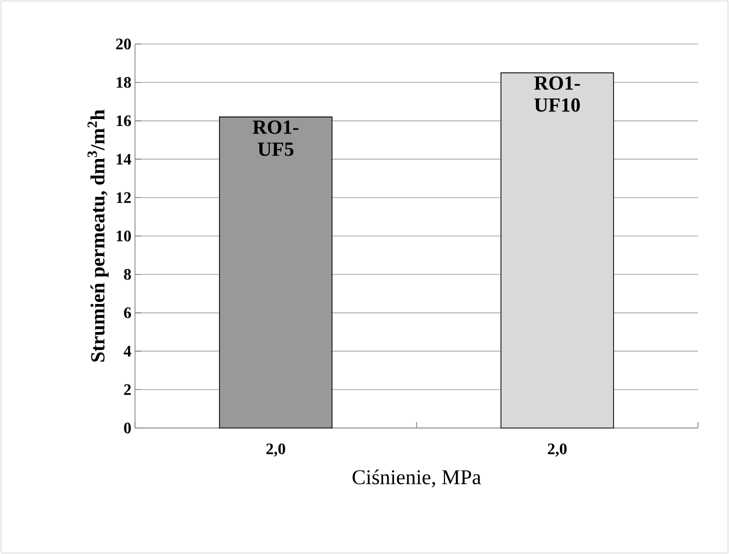 The width and height of the screenshot is (729, 554). I want to click on y-tick-label: 16, so click(123, 120).